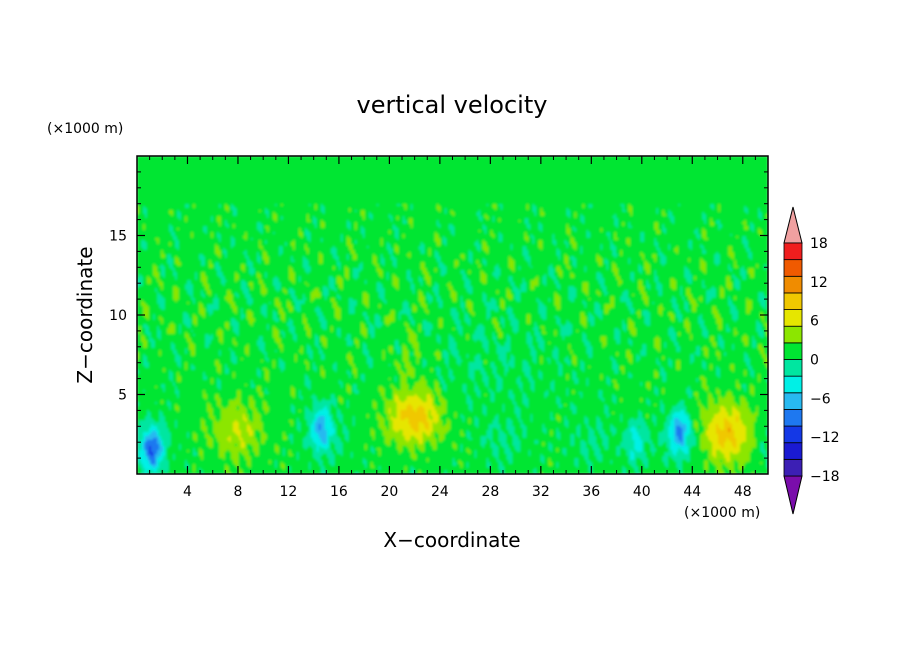 This screenshot has width=904, height=654. I want to click on x-unit-label: (×1000 m), so click(722, 513).